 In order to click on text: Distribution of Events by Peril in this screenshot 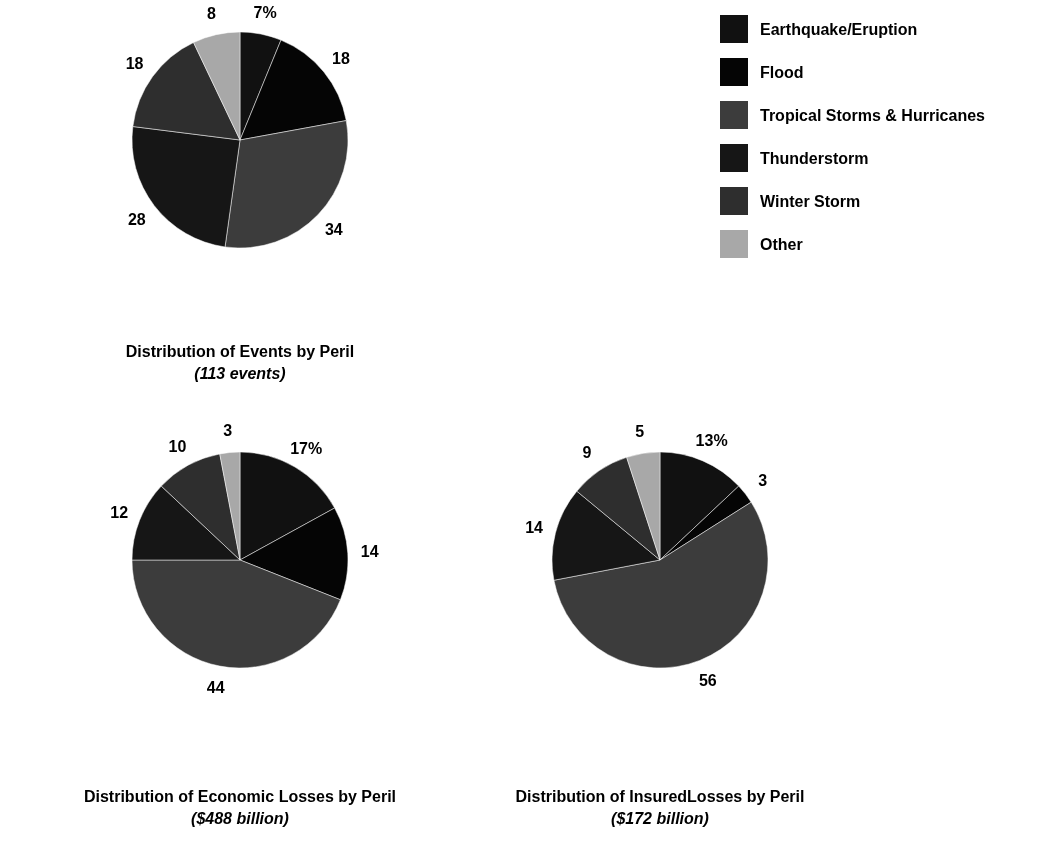, I will do `click(240, 351)`.